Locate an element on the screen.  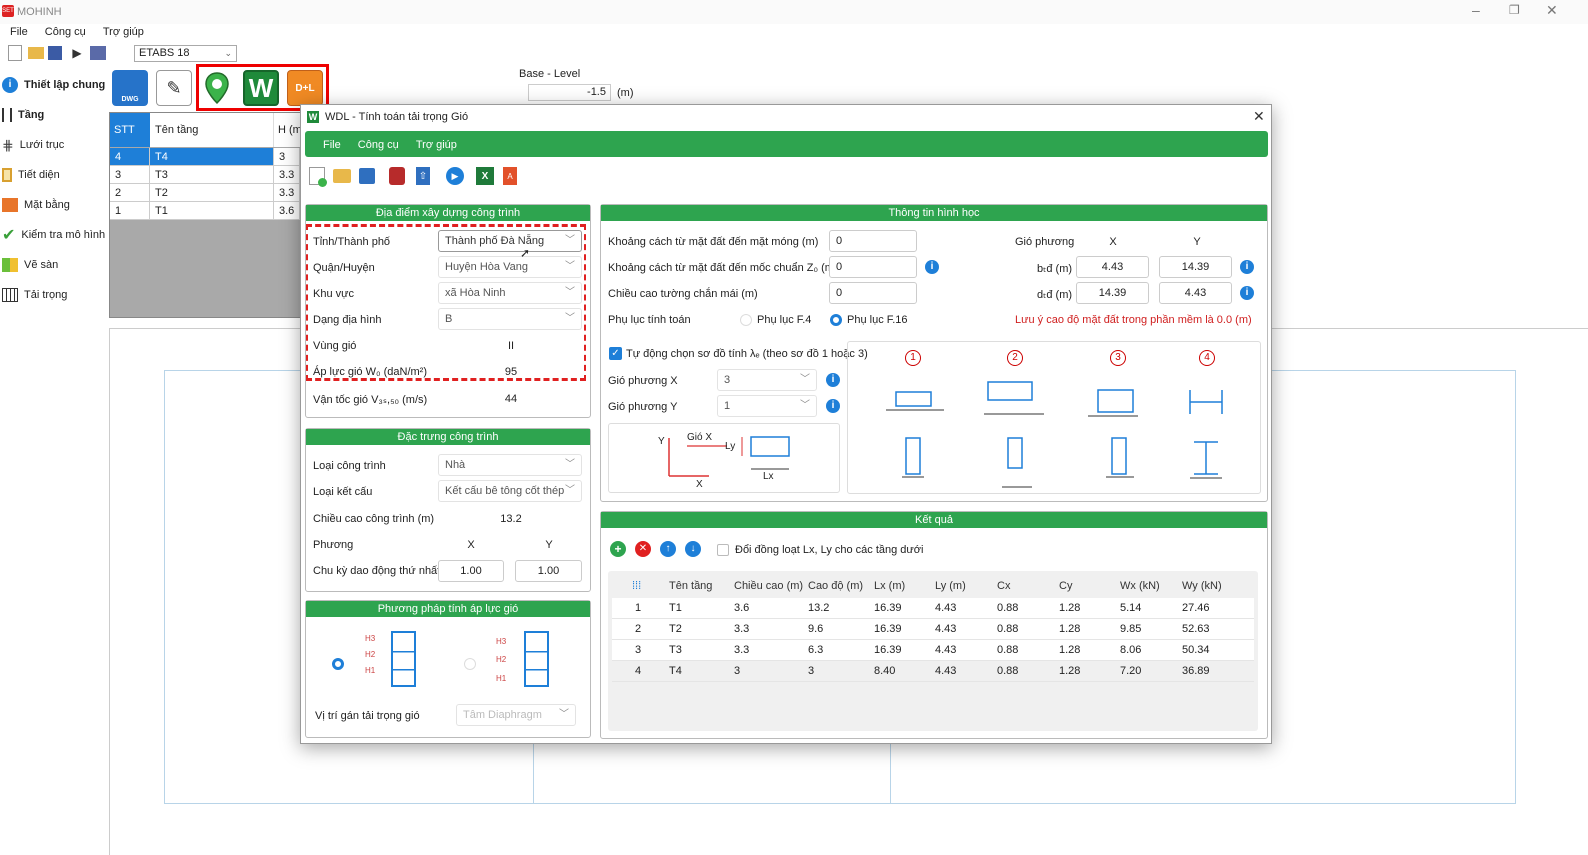
dwg-import-button: DWG is located at coordinates (130, 88).